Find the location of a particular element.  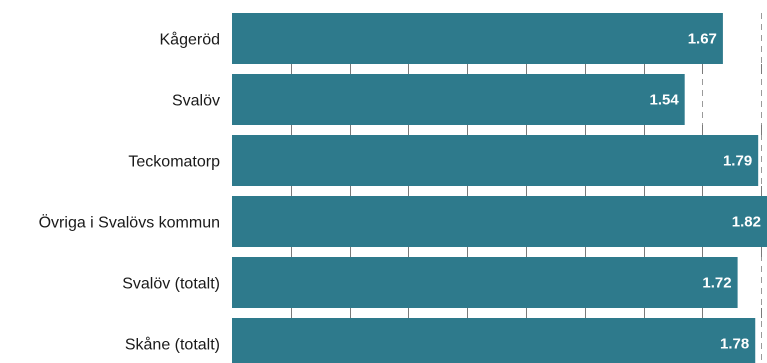

value-label-3: 1.79 is located at coordinates (737, 161).